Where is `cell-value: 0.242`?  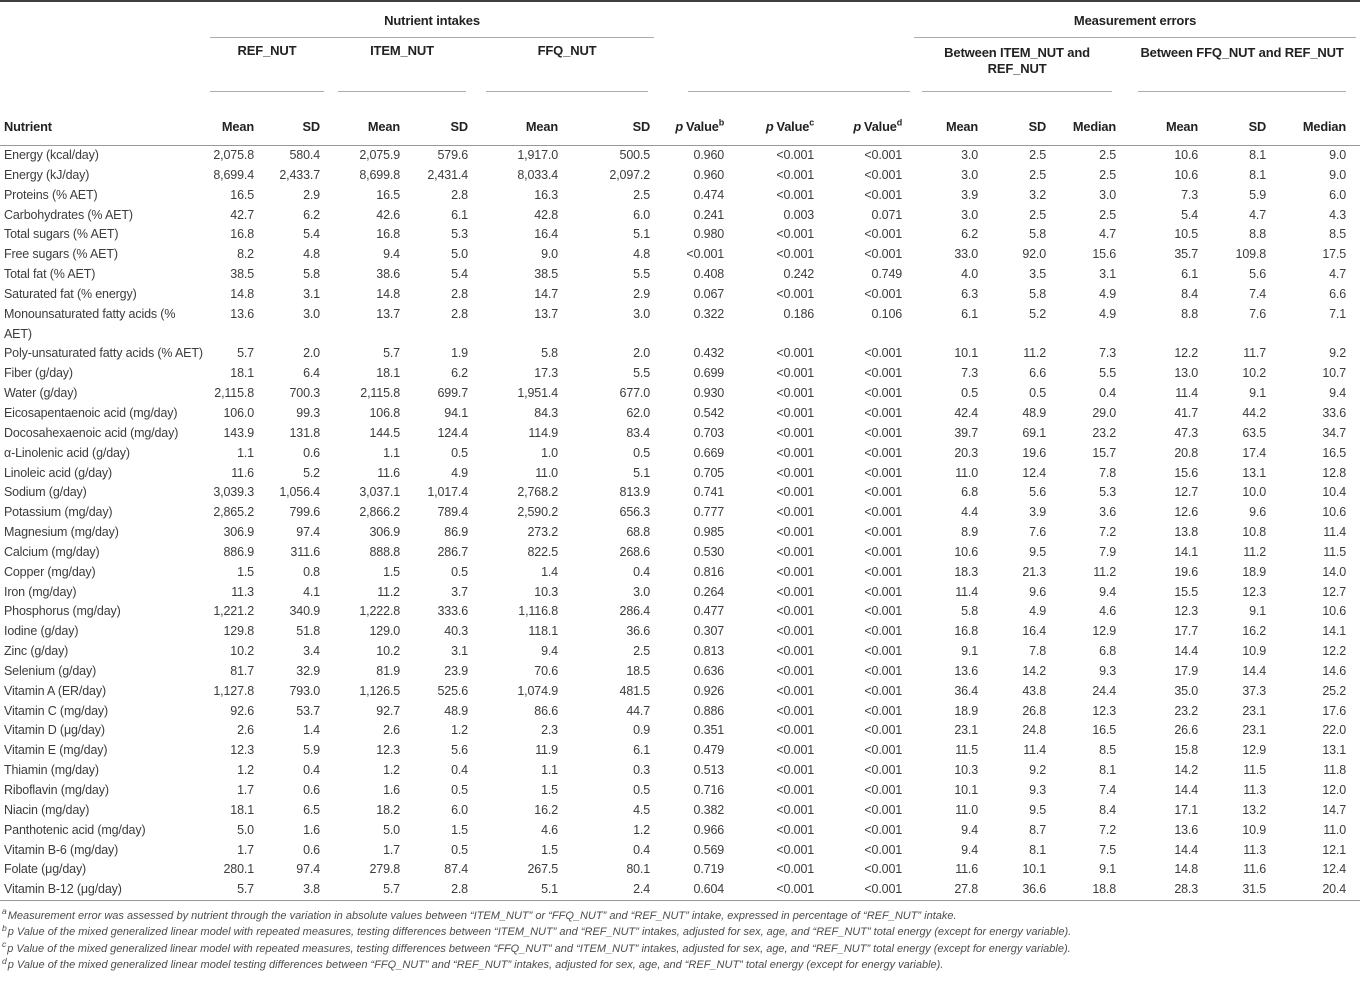 cell-value: 0.242 is located at coordinates (799, 274).